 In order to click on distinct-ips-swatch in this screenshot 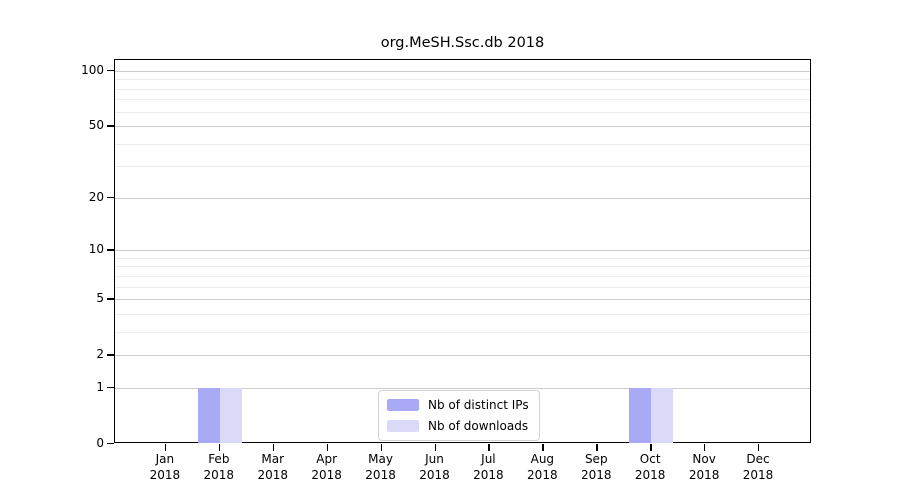, I will do `click(403, 405)`.